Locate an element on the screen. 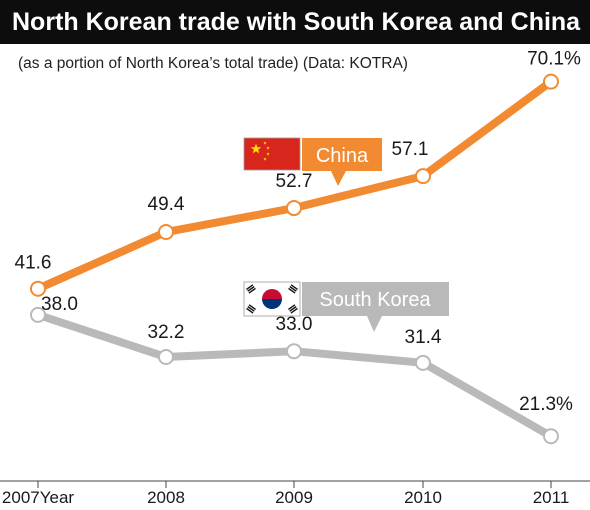 The height and width of the screenshot is (510, 590). south-korea-data-label: 21.3% is located at coordinates (546, 404).